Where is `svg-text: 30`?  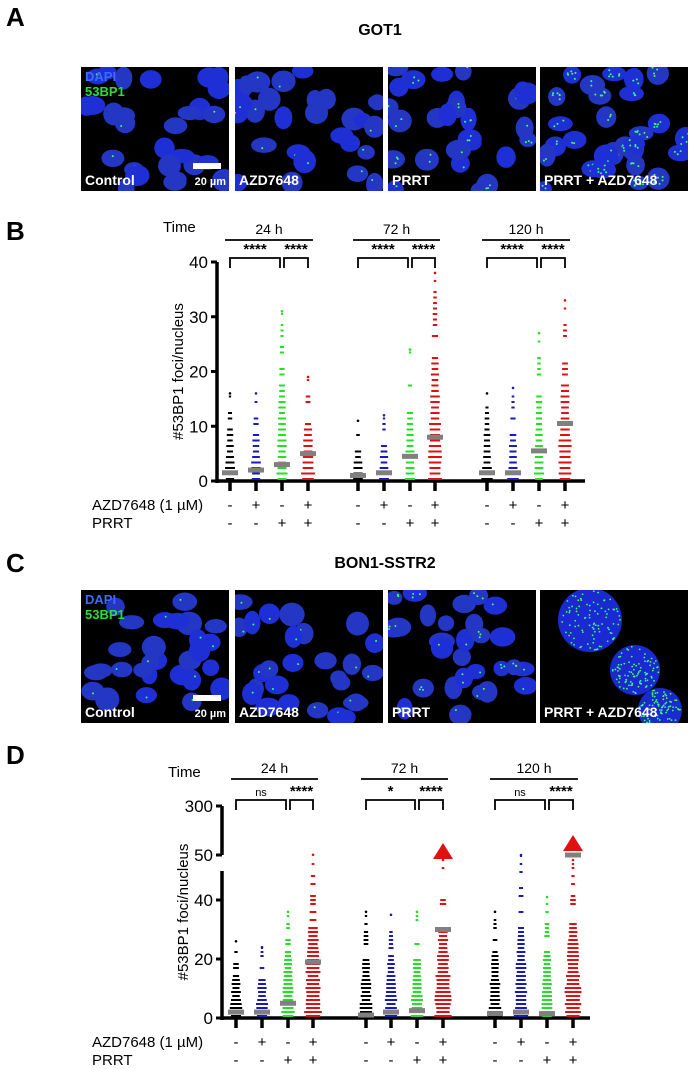 svg-text: 30 is located at coordinates (198, 317).